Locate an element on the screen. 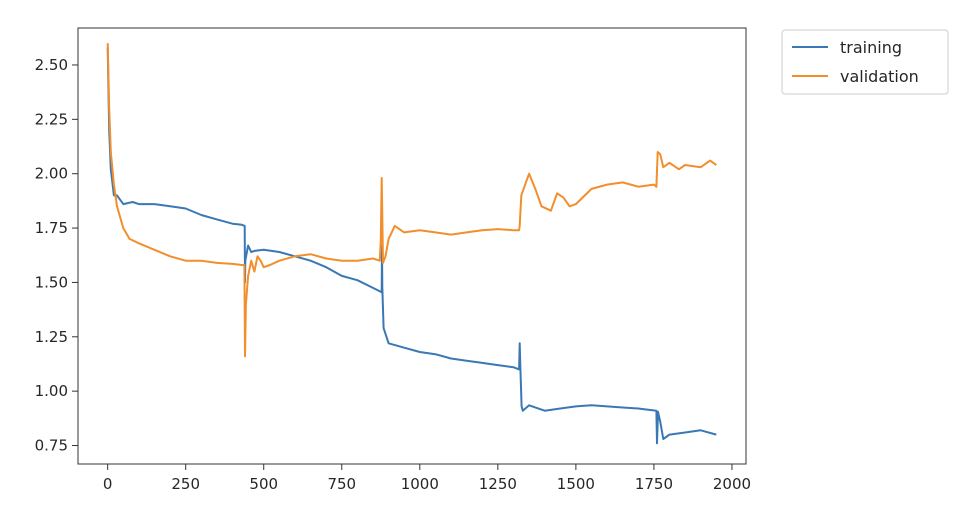 Image resolution: width=962 pixels, height=524 pixels. x-tick-label: 1250 is located at coordinates (498, 484).